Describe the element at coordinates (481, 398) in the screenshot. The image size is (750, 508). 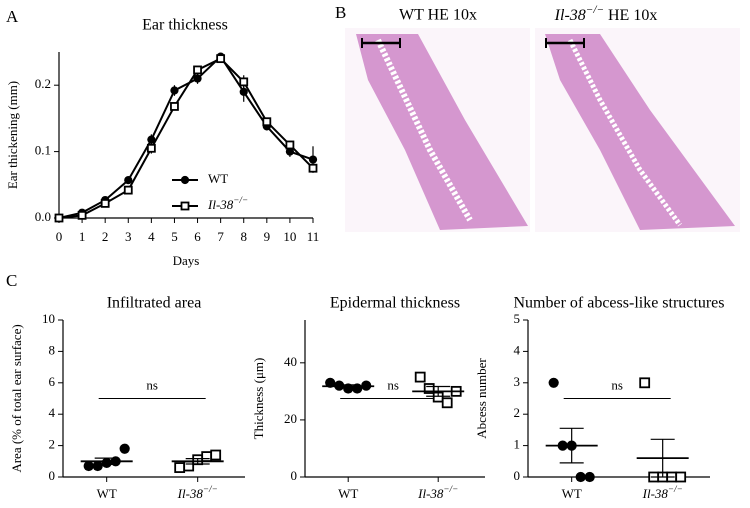
I see `y-axis-label: Abcess number` at that location.